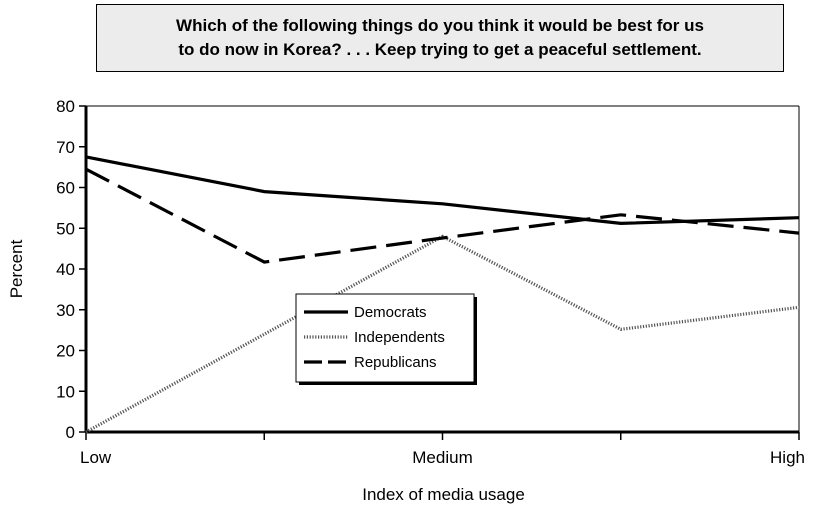  I want to click on legend: Democrats Independents Republicans, so click(386, 339).